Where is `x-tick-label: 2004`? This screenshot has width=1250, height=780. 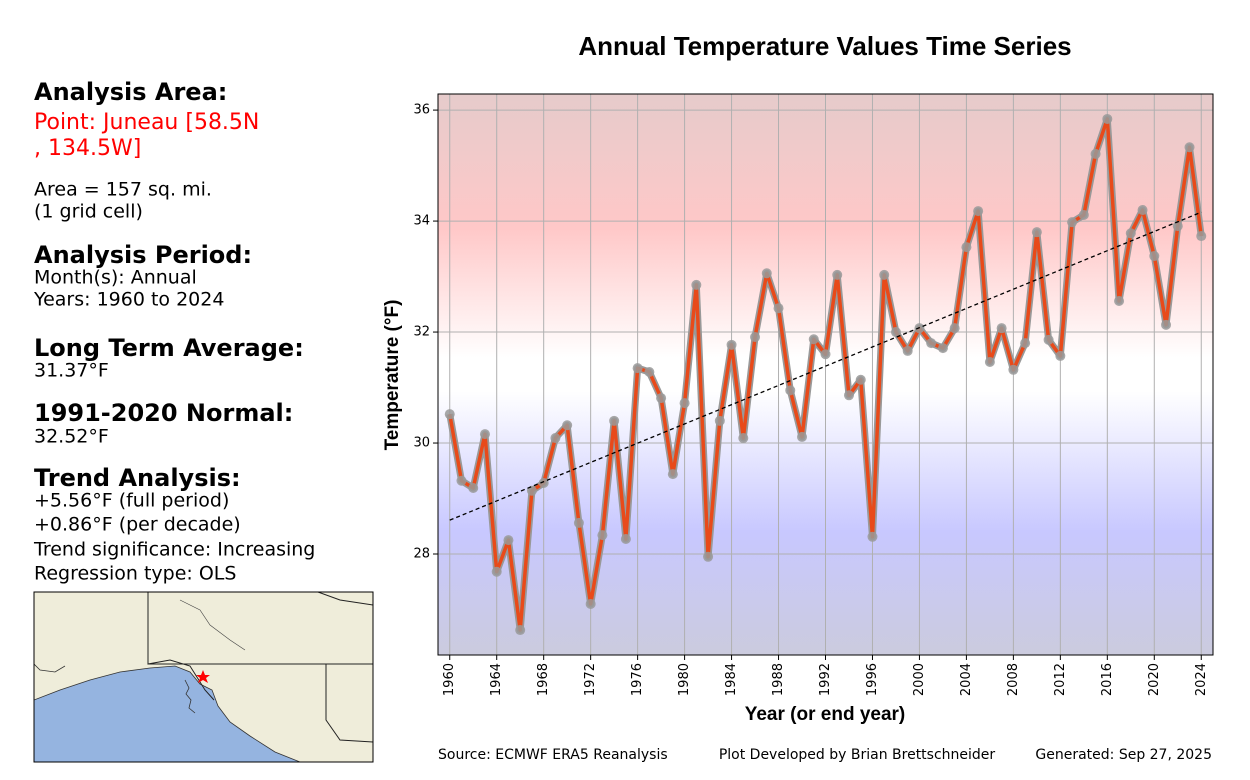 x-tick-label: 2004 is located at coordinates (966, 679).